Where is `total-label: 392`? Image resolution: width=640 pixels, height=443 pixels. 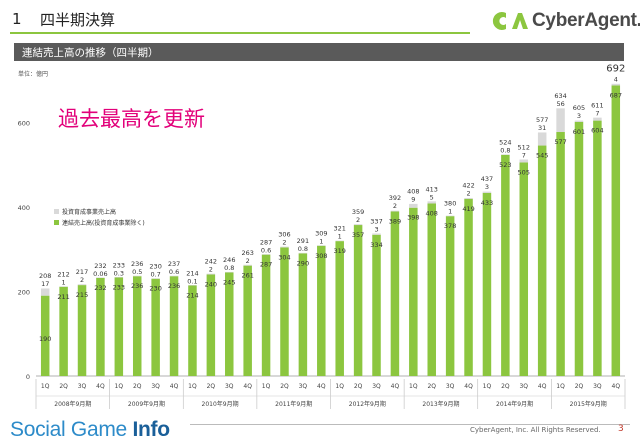 total-label: 392 is located at coordinates (395, 198).